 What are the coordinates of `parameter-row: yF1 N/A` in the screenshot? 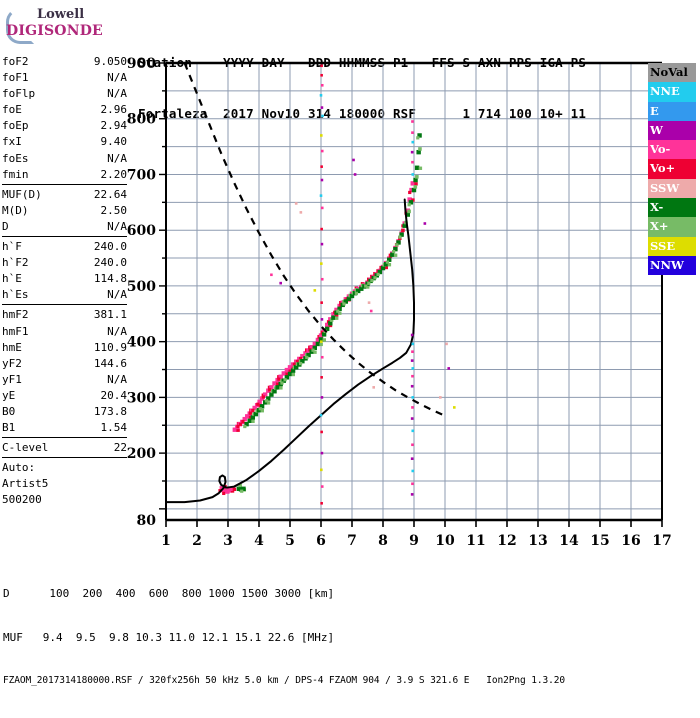 It's located at (64, 380).